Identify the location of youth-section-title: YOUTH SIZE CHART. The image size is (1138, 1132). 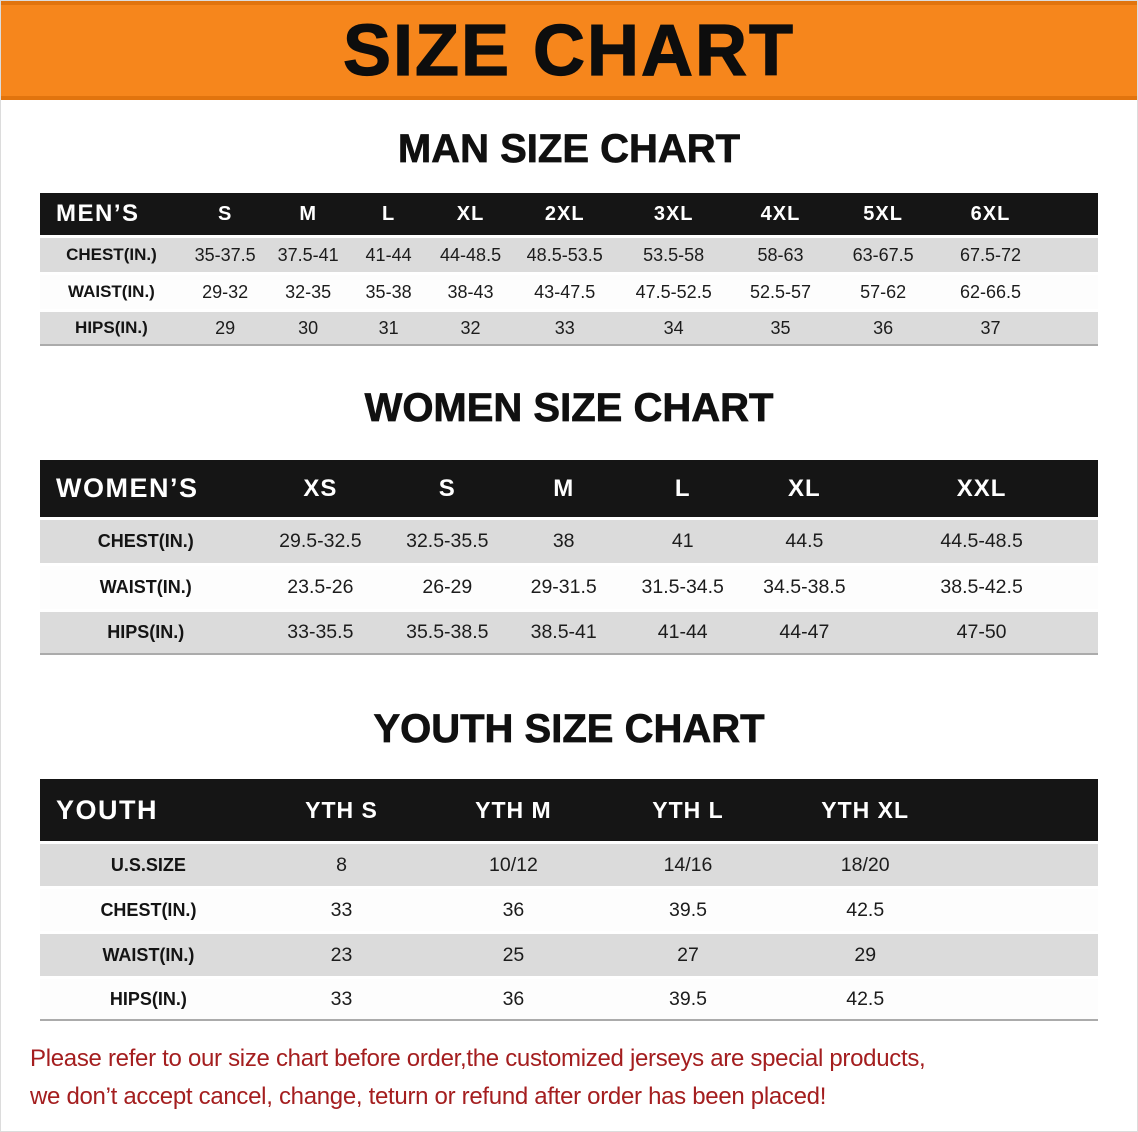
(569, 729).